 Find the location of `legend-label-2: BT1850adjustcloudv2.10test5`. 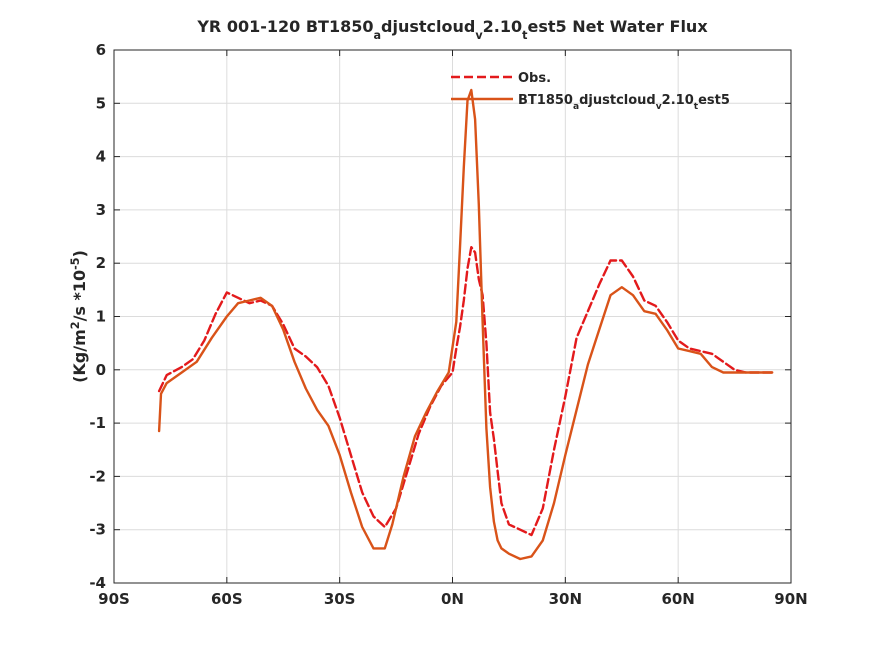

legend-label-2: BT1850adjustcloudv2.10test5 is located at coordinates (624, 102).